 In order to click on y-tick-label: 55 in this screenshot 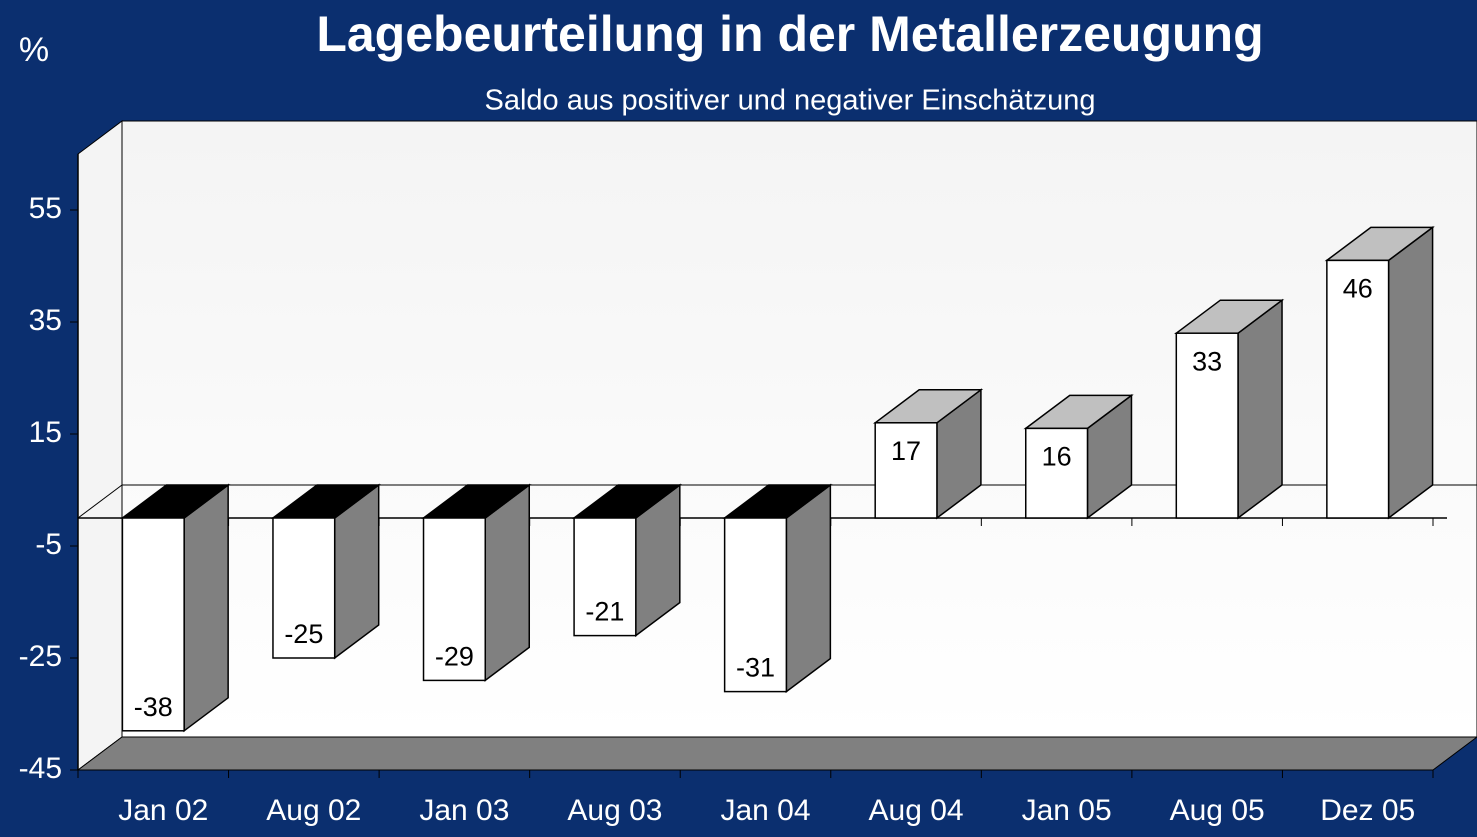, I will do `click(45, 208)`.